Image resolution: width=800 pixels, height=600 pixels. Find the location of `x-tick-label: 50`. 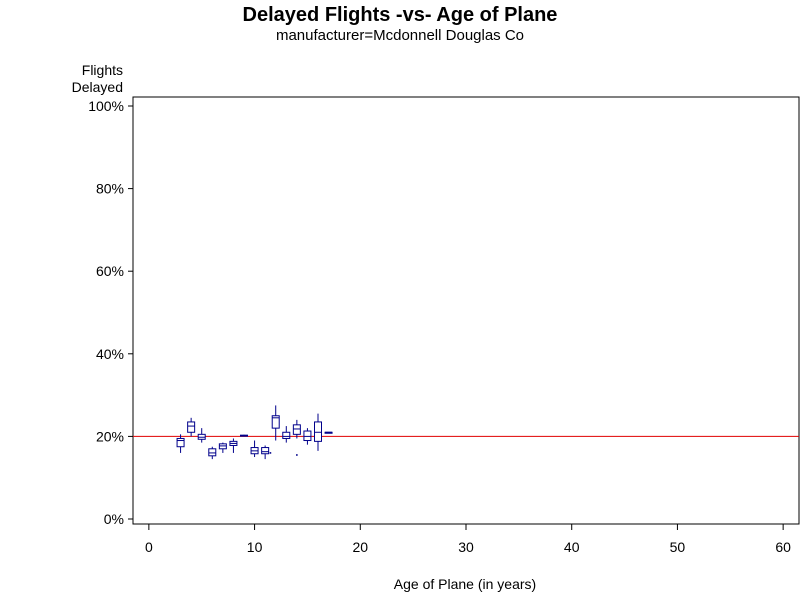

x-tick-label: 50 is located at coordinates (678, 547).